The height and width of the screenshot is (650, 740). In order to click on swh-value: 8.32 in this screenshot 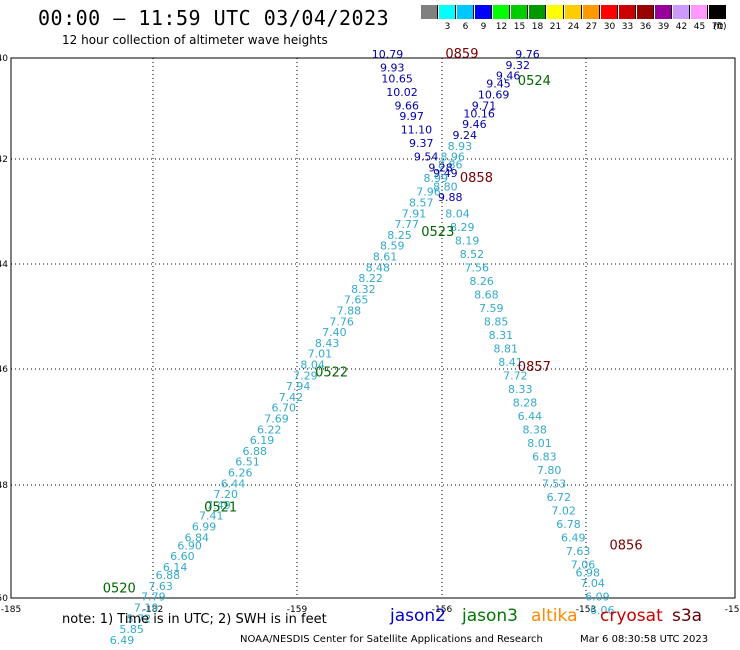, I will do `click(363, 289)`.